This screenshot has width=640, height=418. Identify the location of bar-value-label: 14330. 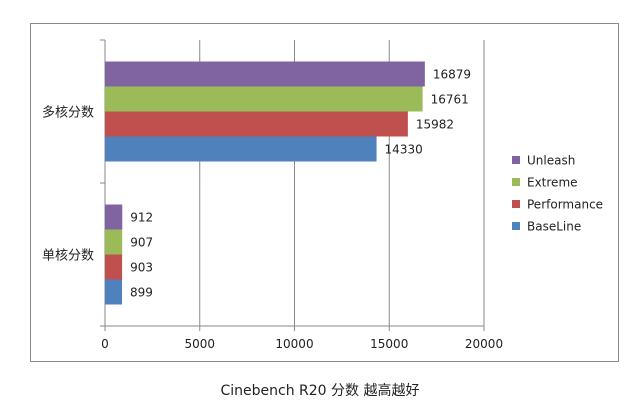
(404, 150).